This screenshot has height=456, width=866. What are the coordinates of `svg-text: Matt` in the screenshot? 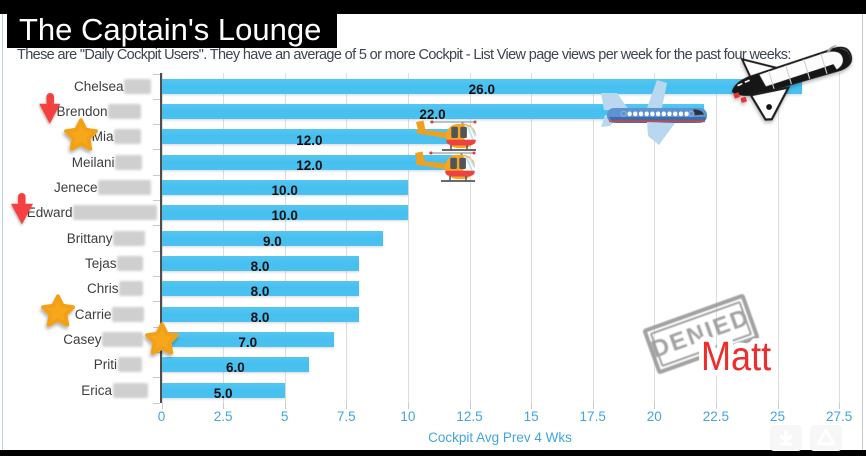 It's located at (736, 357).